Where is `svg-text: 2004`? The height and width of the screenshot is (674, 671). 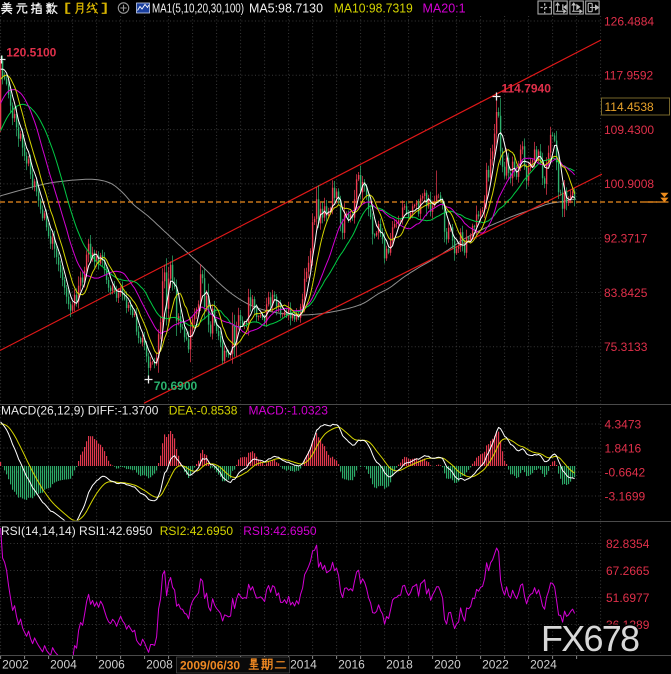
svg-text: 2004 is located at coordinates (63, 665).